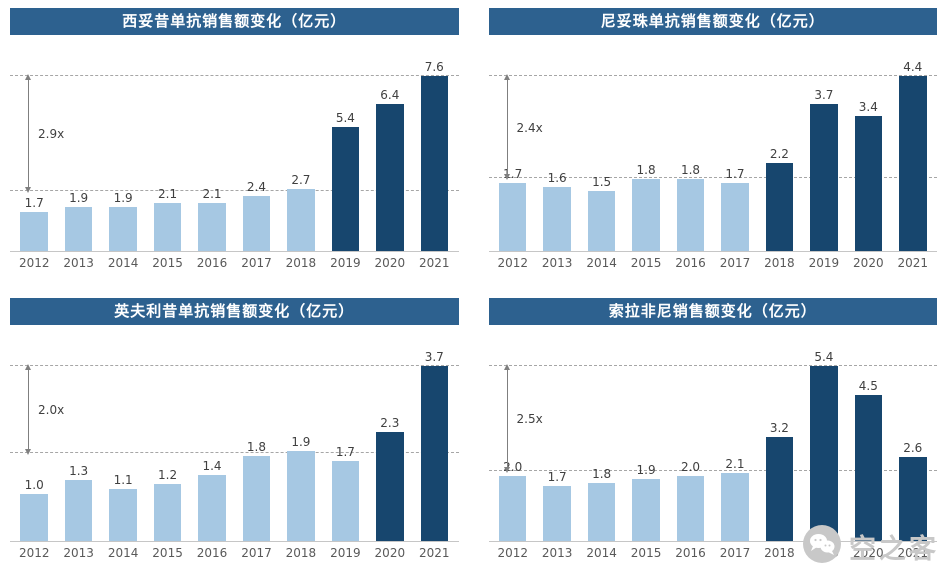  I want to click on x-tick-label: 2020, so click(390, 263).